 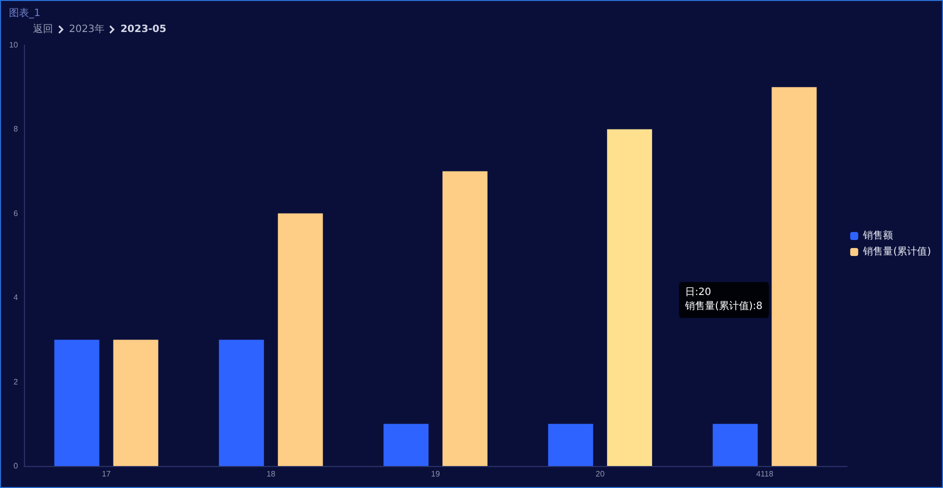 What do you see at coordinates (271, 474) in the screenshot?
I see `x-tick-label: 18` at bounding box center [271, 474].